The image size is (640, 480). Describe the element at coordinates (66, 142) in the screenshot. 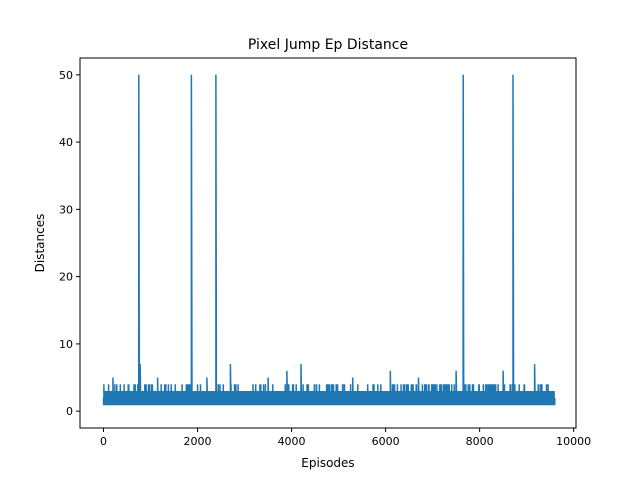

I see `y-tick-label: 40` at that location.